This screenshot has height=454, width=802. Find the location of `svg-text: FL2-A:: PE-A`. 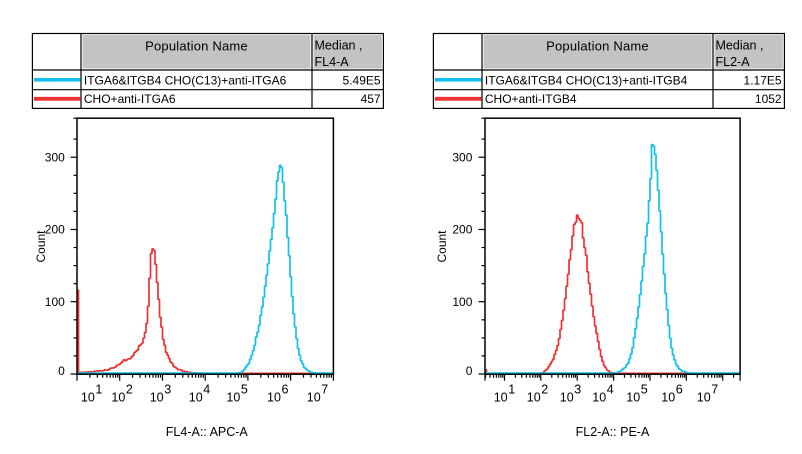

svg-text: FL2-A:: PE-A is located at coordinates (613, 432).